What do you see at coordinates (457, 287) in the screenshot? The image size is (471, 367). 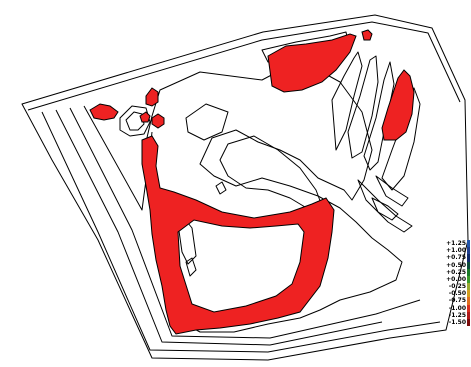 I see `legend-label: -0.25` at bounding box center [457, 287].